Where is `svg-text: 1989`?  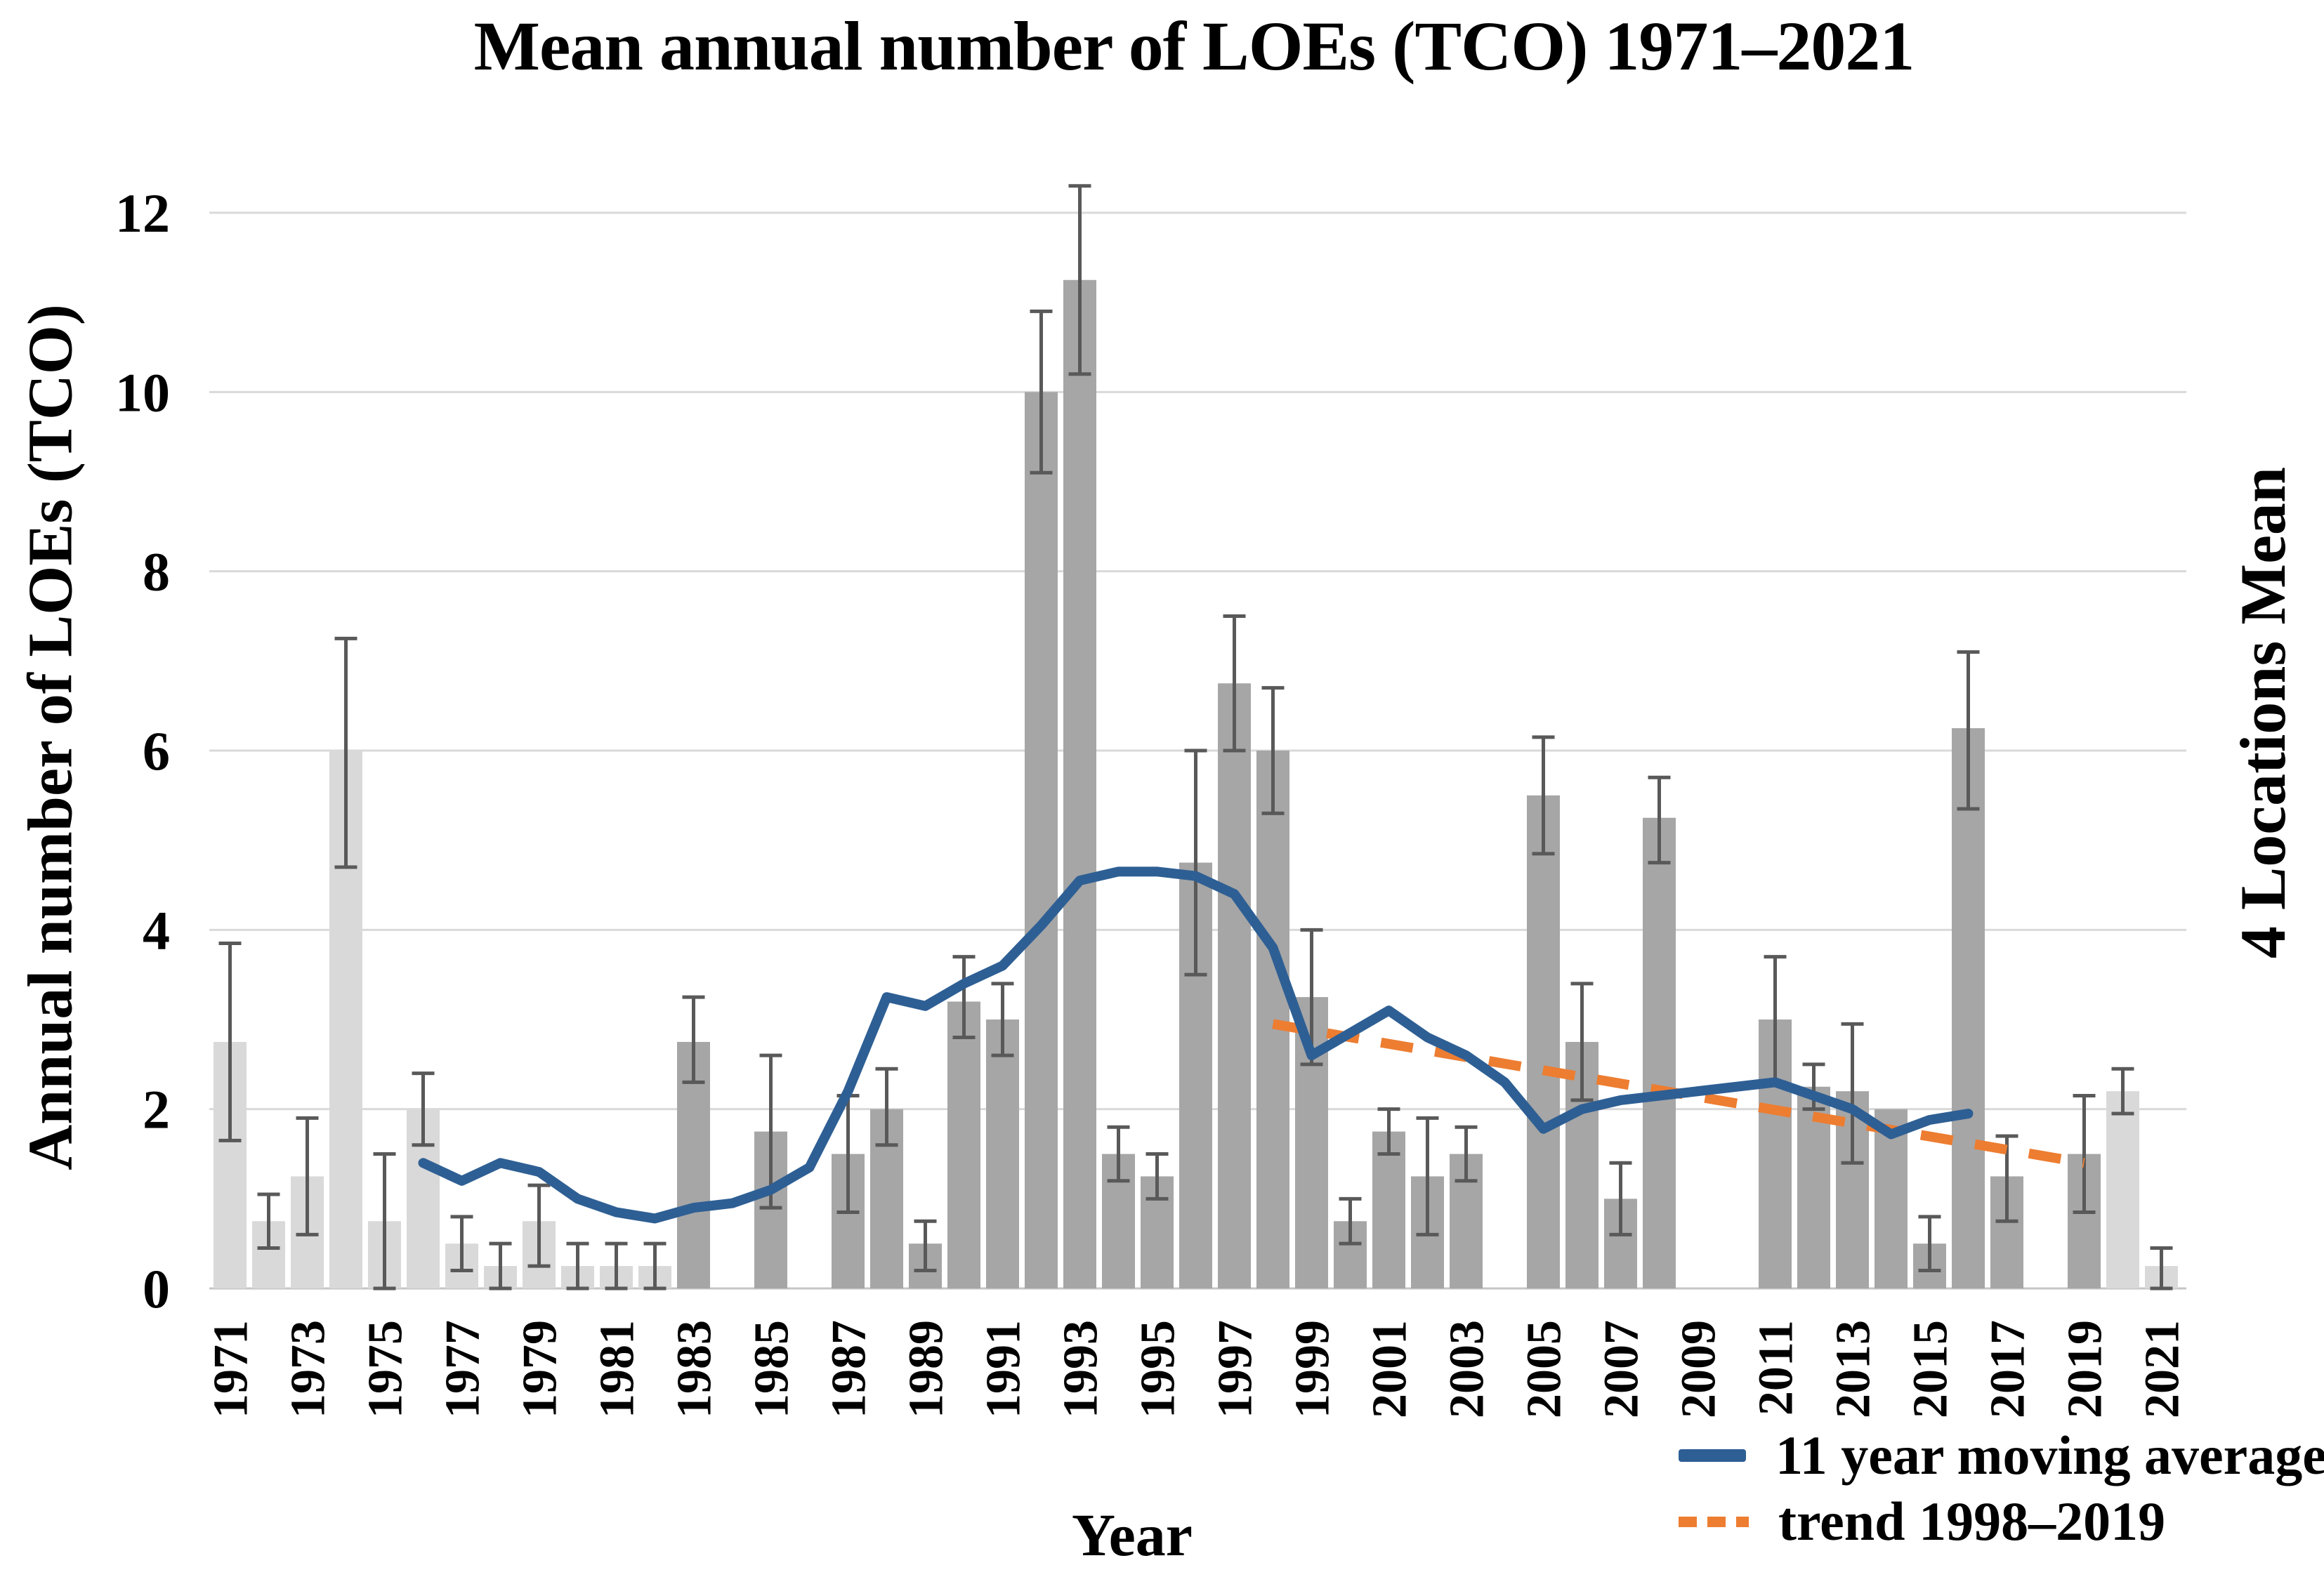 svg-text: 1989 is located at coordinates (927, 1369).